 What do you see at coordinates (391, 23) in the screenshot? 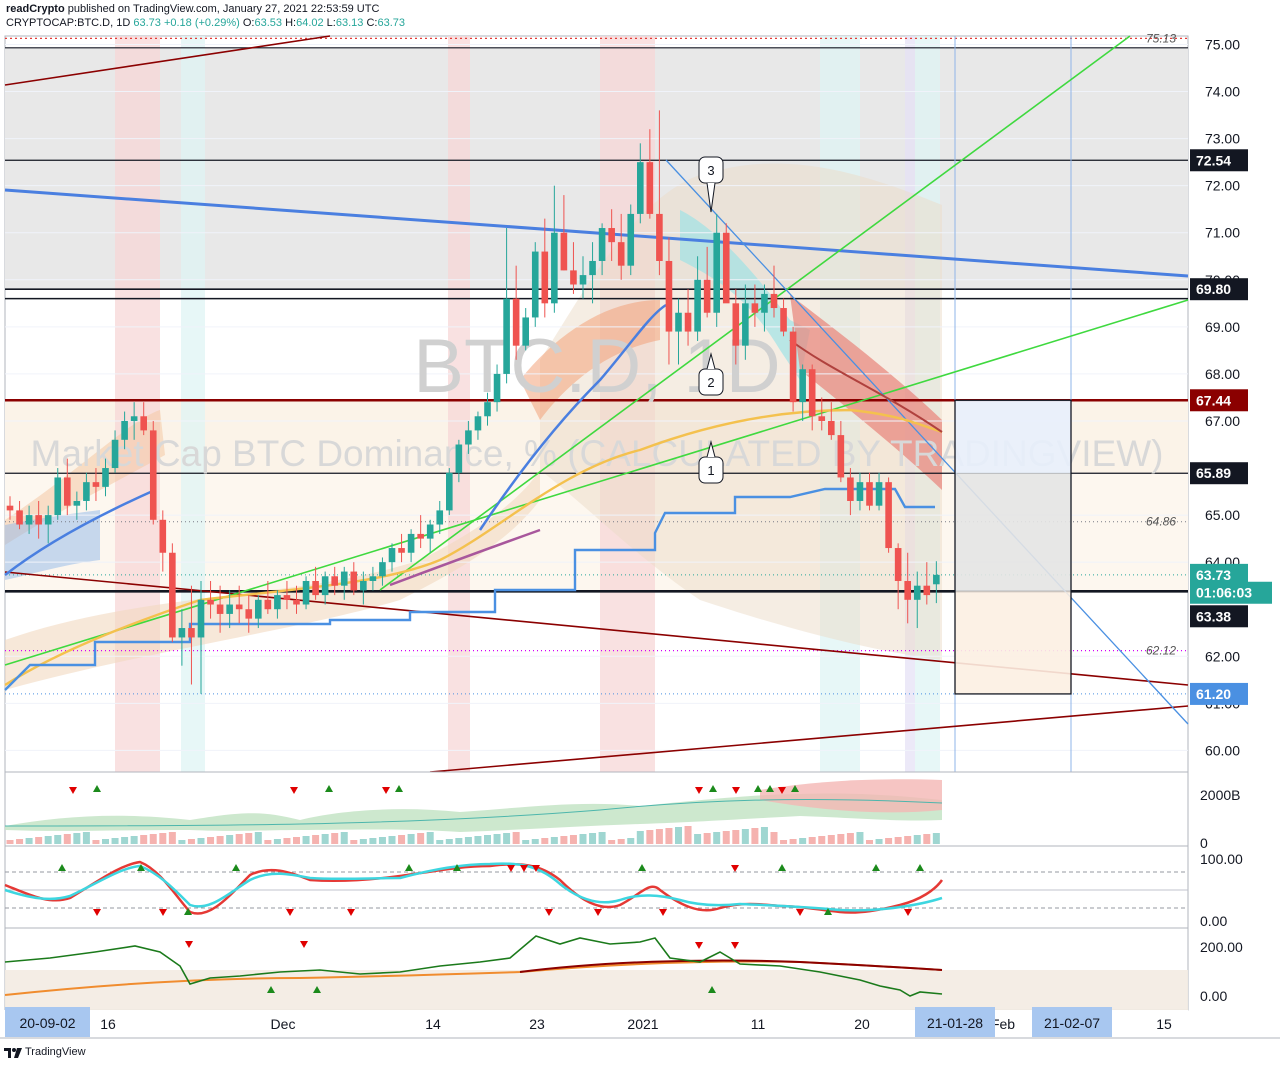
I see `ohlc-close: 63.73` at bounding box center [391, 23].